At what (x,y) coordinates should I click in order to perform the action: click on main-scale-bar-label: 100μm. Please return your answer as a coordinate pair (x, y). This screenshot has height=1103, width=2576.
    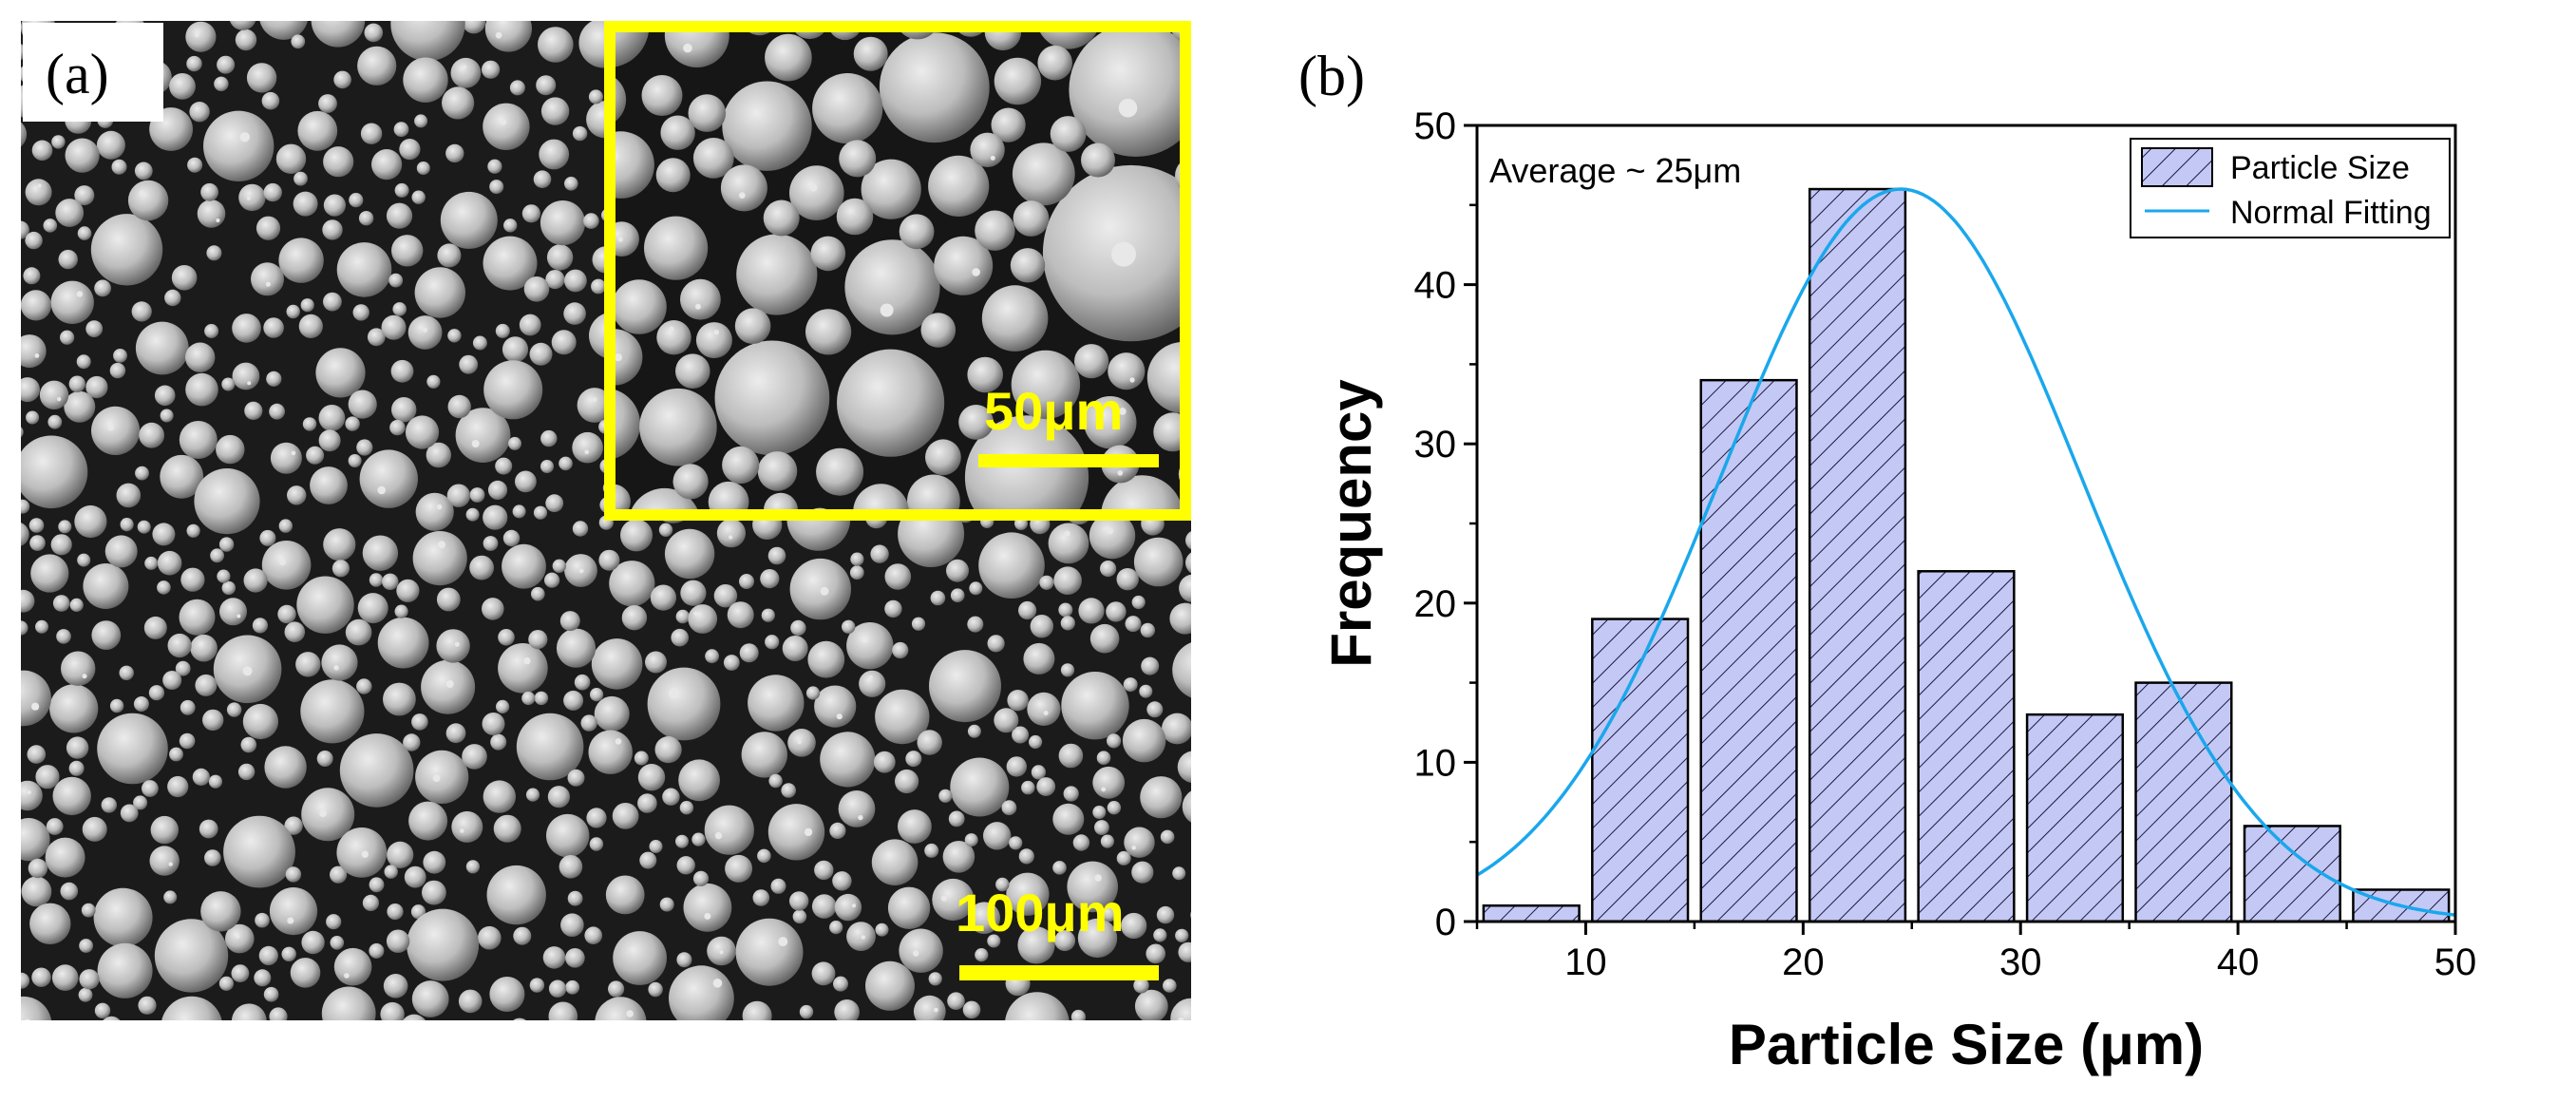
    Looking at the image, I should click on (1040, 912).